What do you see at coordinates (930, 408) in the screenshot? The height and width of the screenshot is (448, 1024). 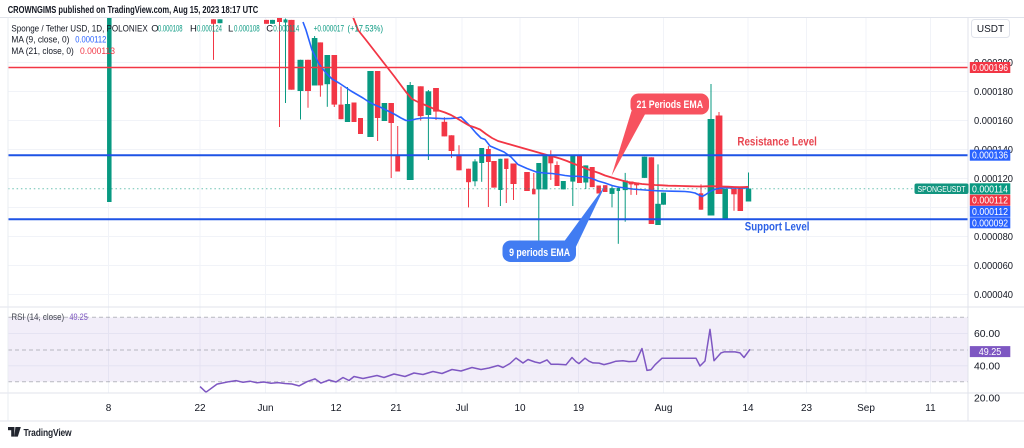 I see `svg-text: 11` at bounding box center [930, 408].